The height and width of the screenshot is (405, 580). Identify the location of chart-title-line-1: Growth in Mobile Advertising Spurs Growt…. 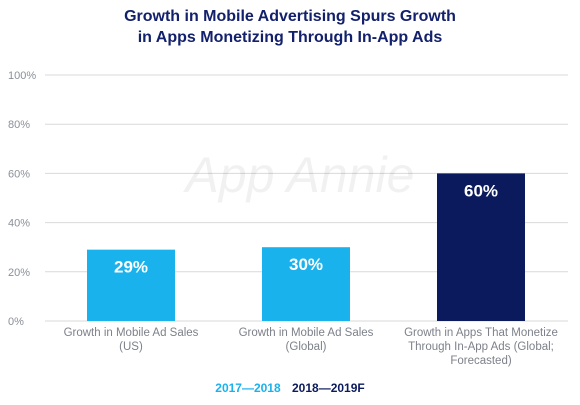
(290, 16).